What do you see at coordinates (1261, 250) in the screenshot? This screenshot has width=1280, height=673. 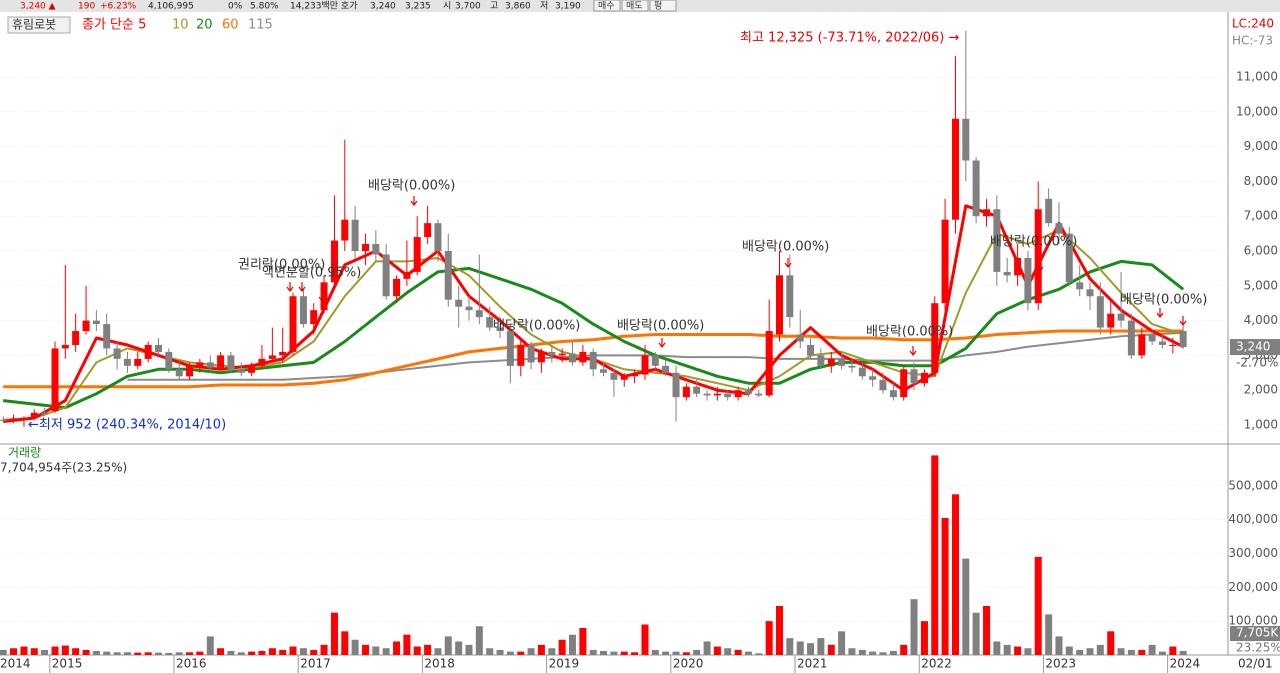 I see `y-tick-label: 6,000` at bounding box center [1261, 250].